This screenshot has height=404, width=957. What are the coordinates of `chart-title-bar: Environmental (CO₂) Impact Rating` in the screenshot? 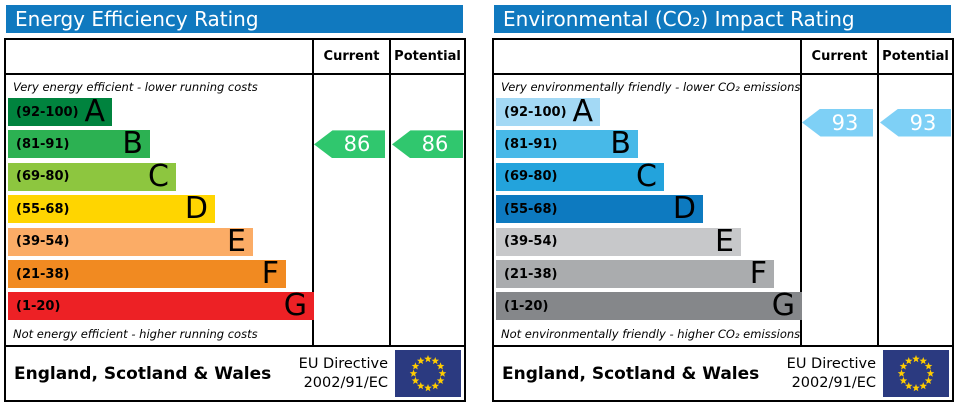 It's located at (722, 19).